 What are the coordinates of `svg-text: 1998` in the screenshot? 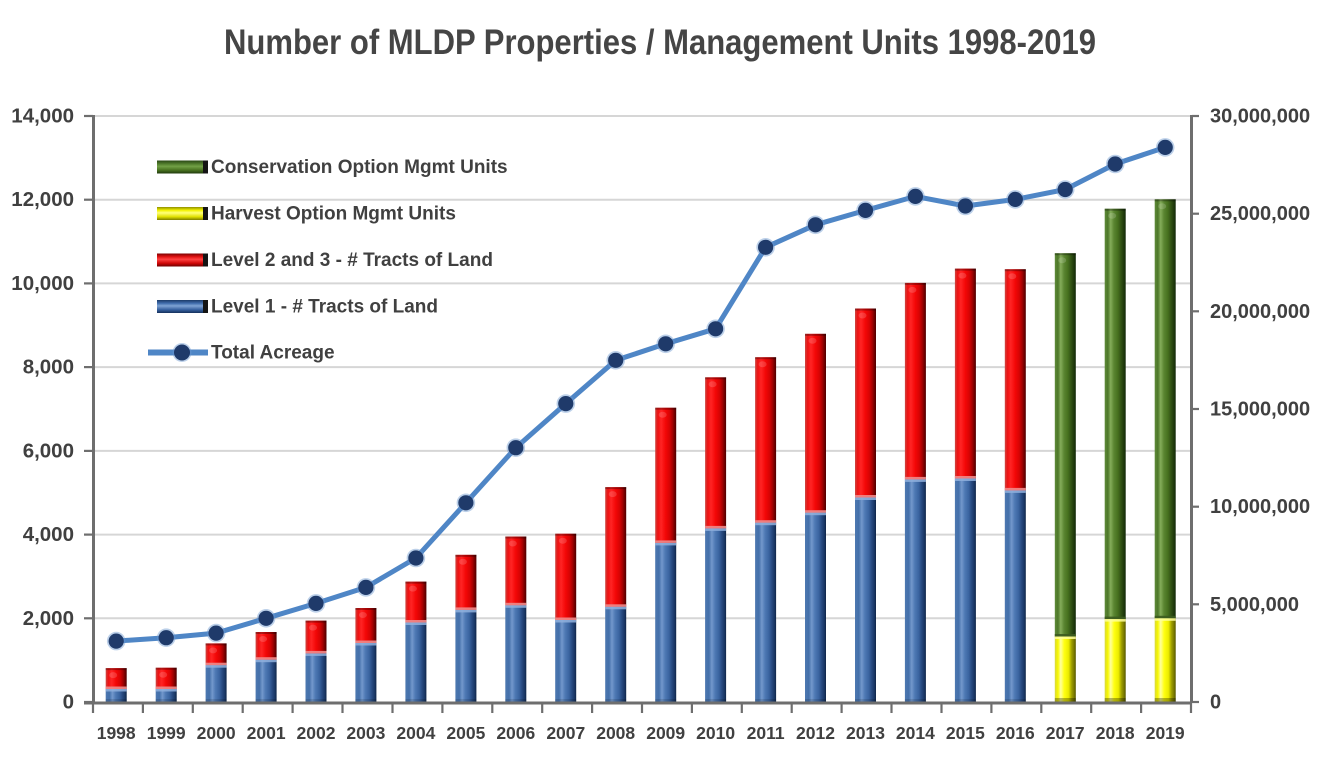 It's located at (116, 733).